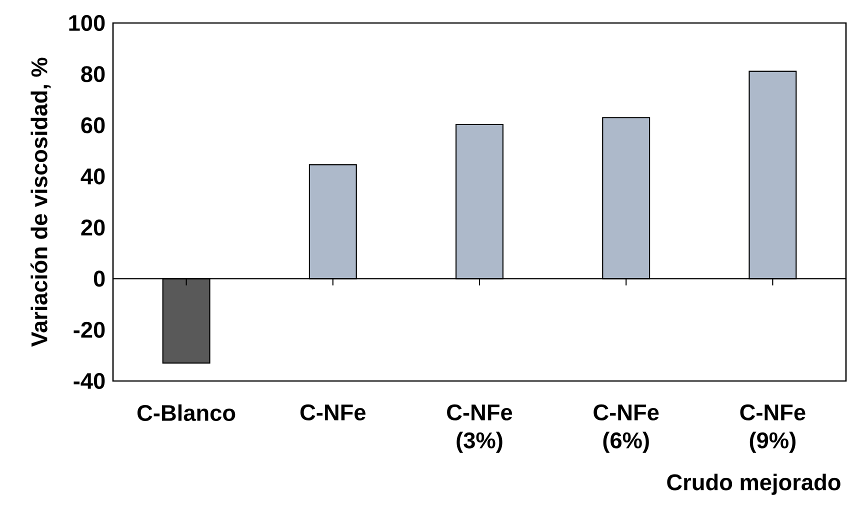  What do you see at coordinates (93, 74) in the screenshot?
I see `y-tick-label: 80` at bounding box center [93, 74].